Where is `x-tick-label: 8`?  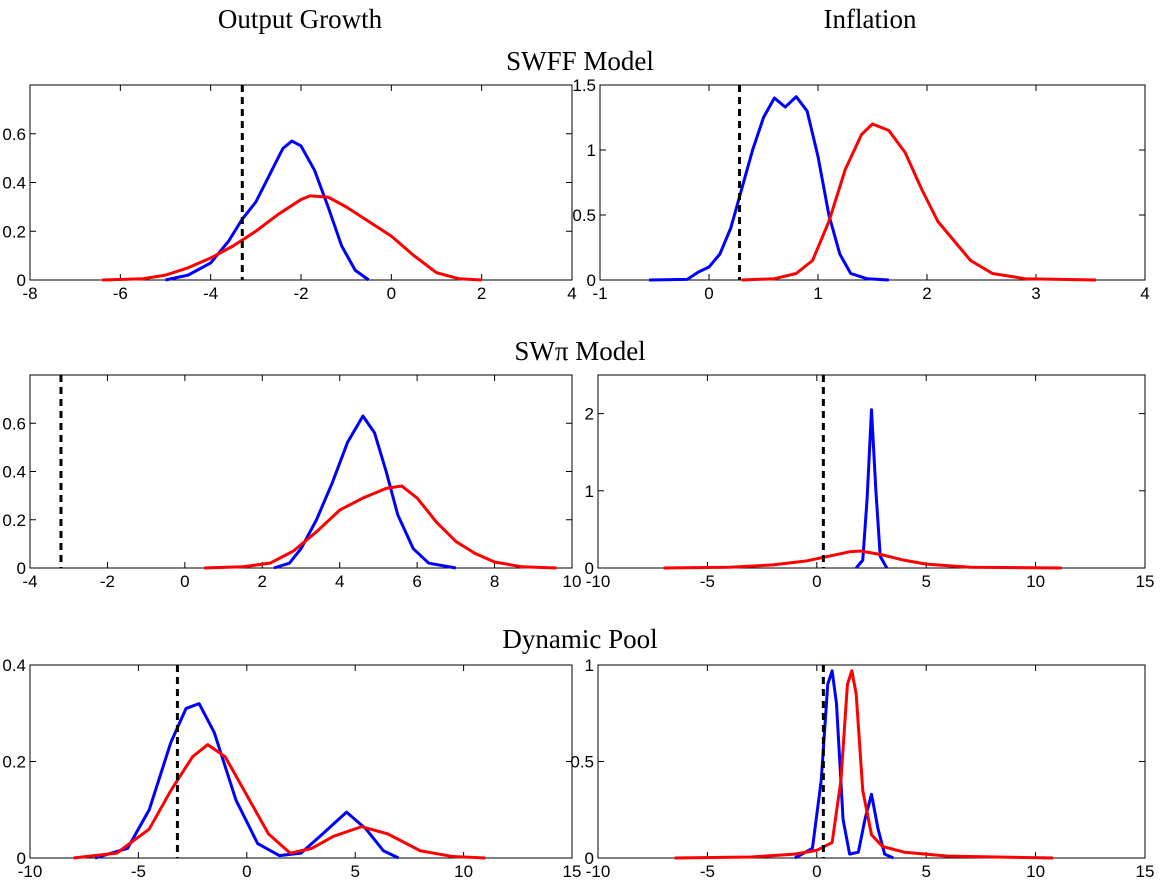
x-tick-label: 8 is located at coordinates (494, 581).